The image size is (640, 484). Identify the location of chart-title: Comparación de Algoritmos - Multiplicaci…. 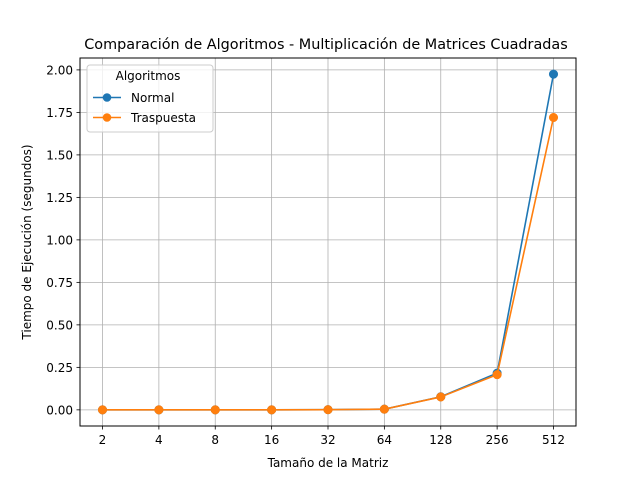
(325, 45).